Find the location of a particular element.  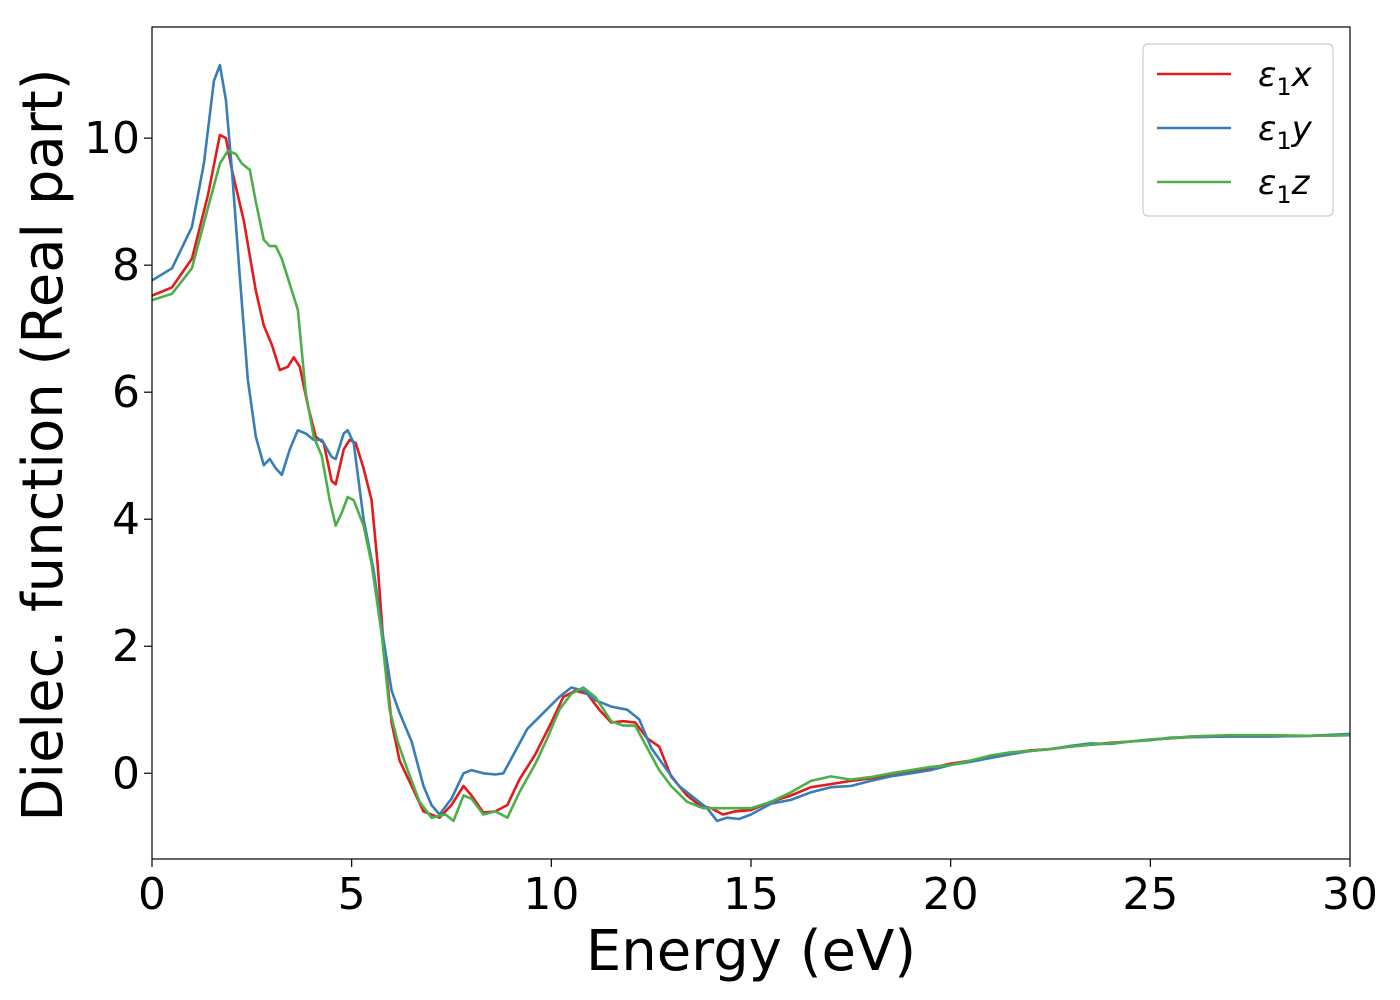

x-tick-label: 30 is located at coordinates (1350, 894).